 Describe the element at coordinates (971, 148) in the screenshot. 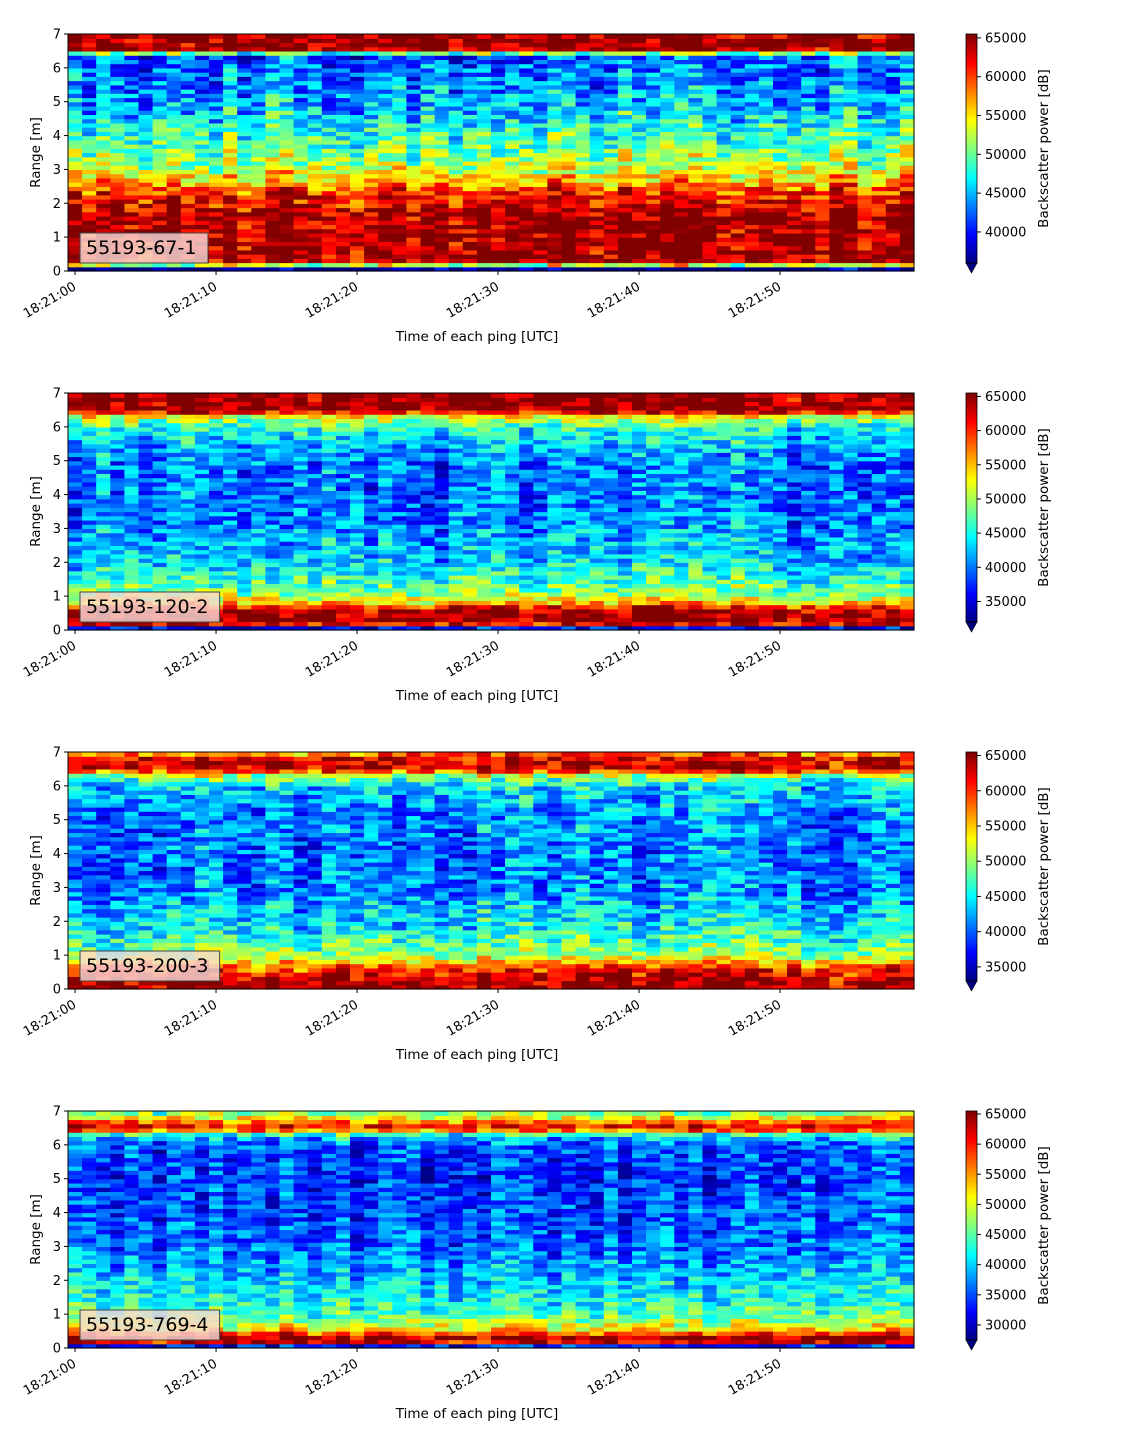

I see `colorbar-frame` at that location.